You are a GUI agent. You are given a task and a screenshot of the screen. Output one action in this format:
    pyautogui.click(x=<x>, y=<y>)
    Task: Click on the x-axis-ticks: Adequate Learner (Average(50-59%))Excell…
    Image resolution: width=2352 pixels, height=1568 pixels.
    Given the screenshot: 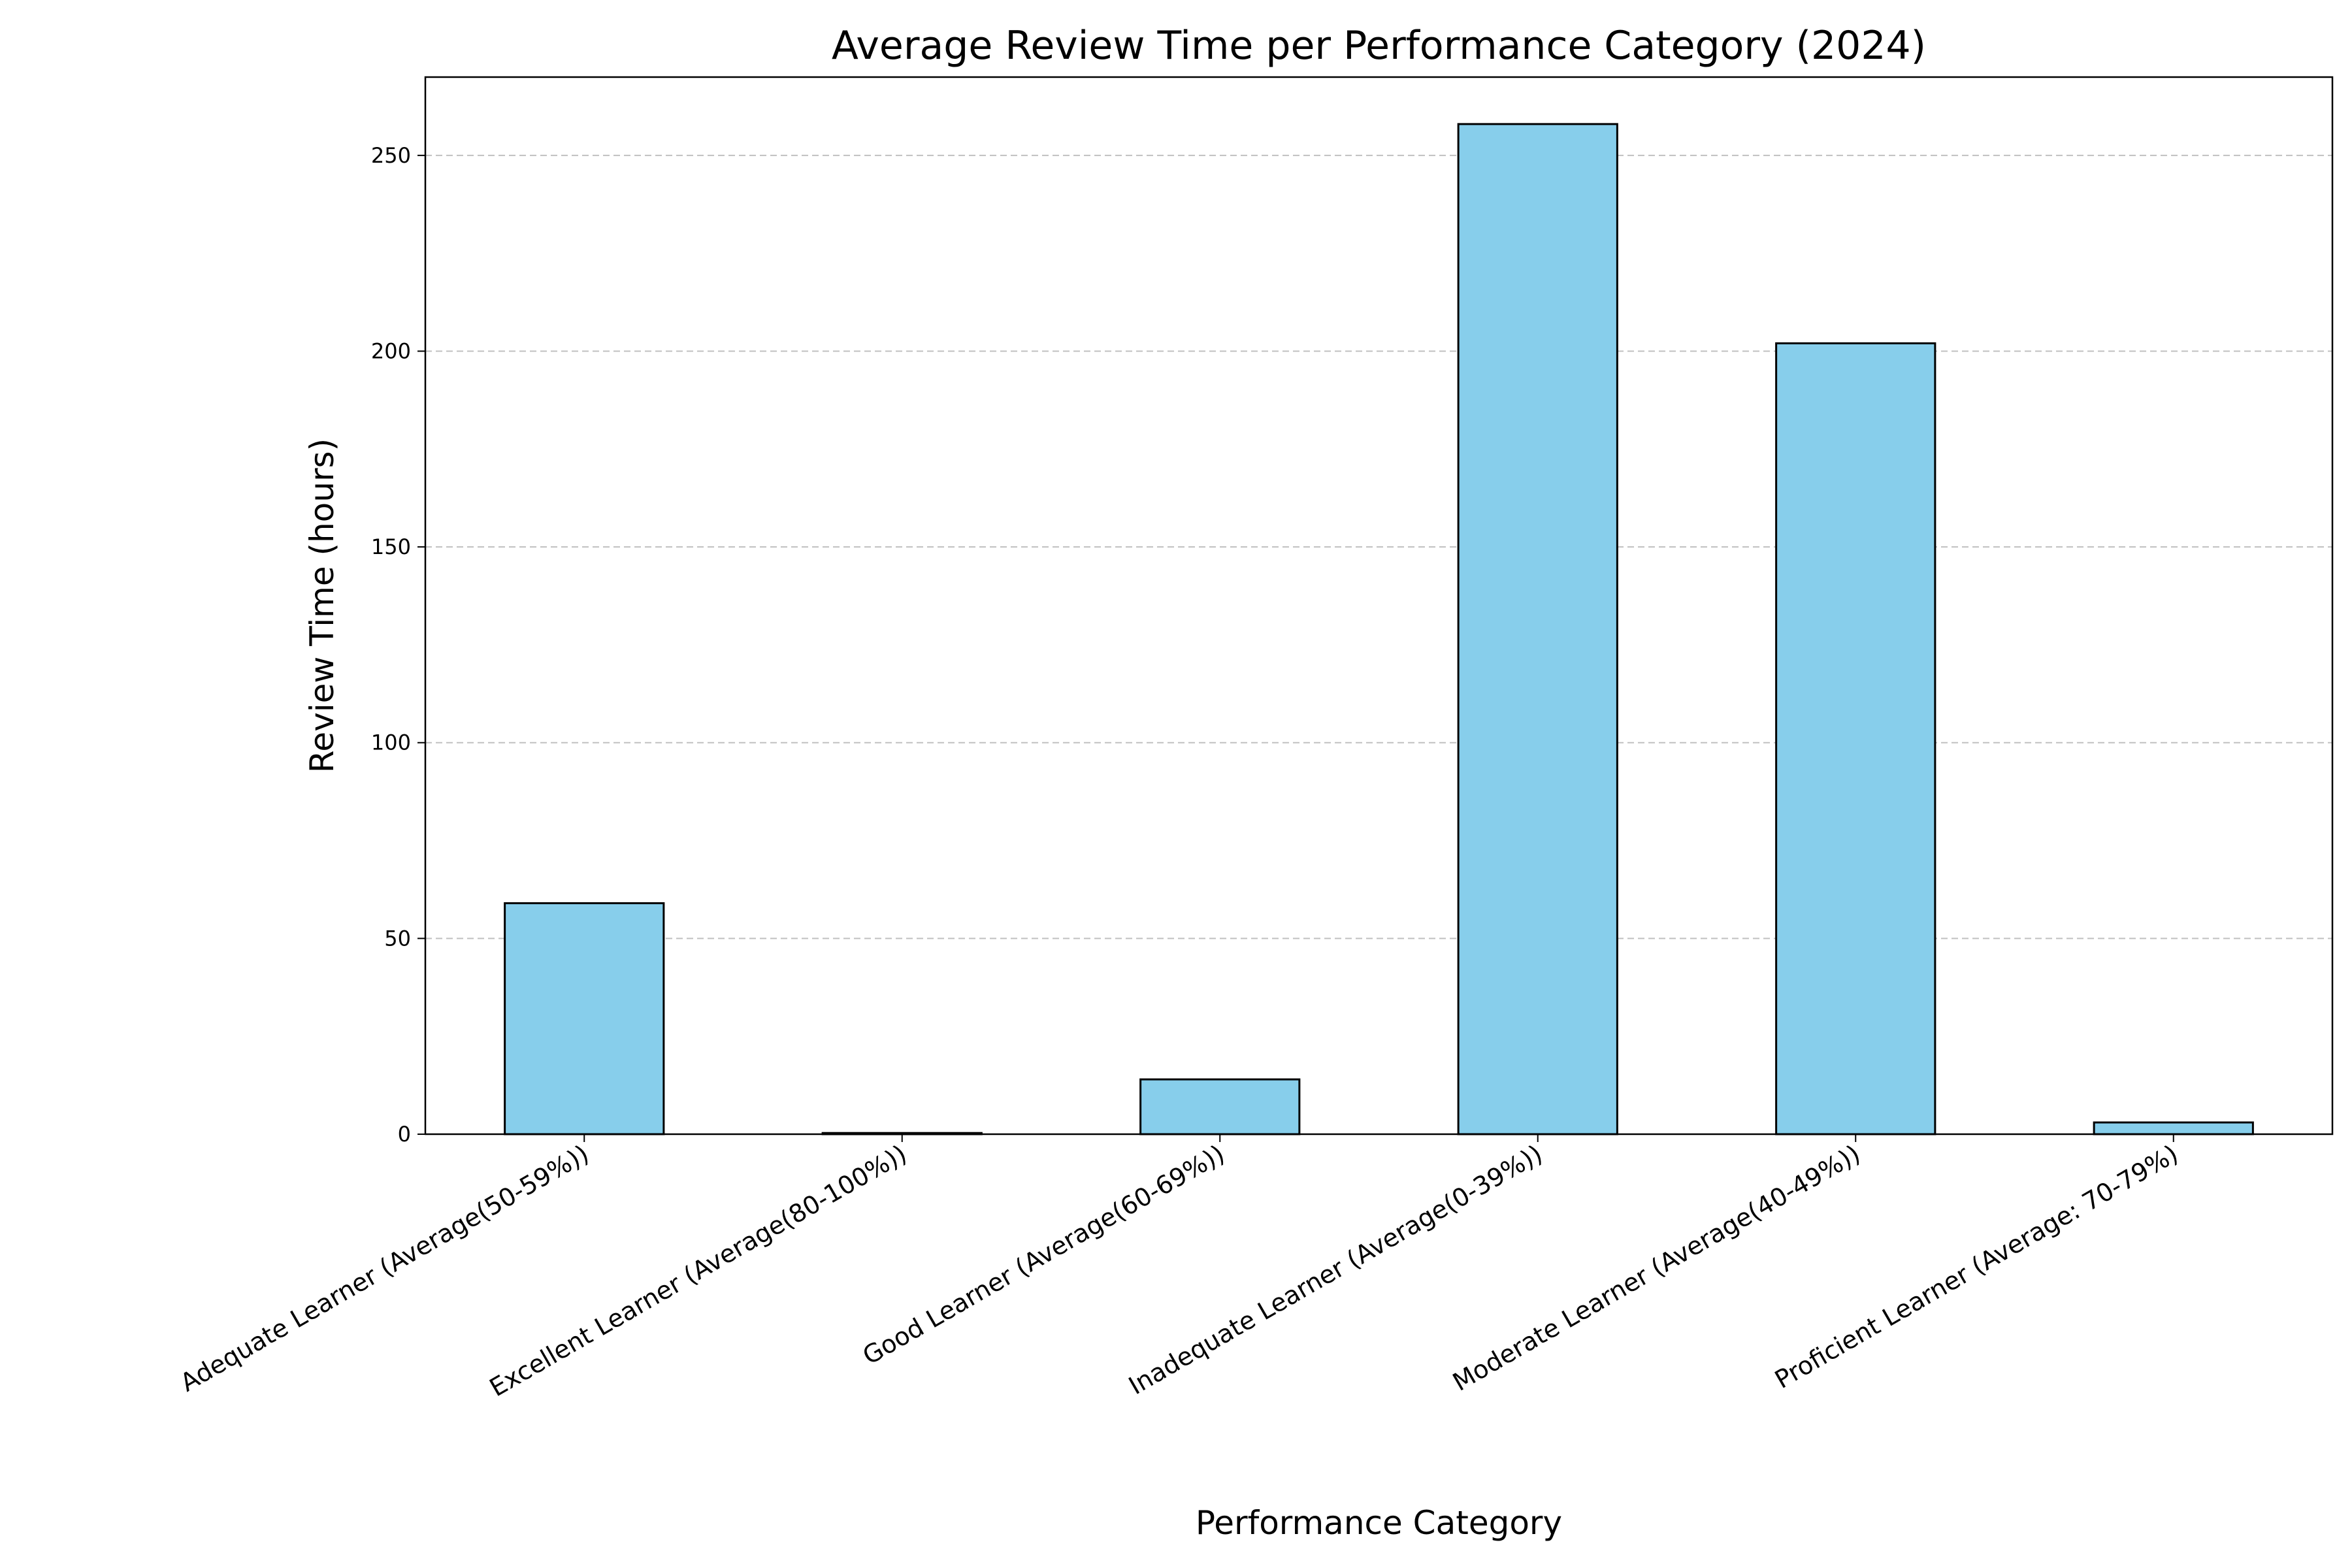 What is the action you would take?
    pyautogui.click(x=1179, y=1268)
    